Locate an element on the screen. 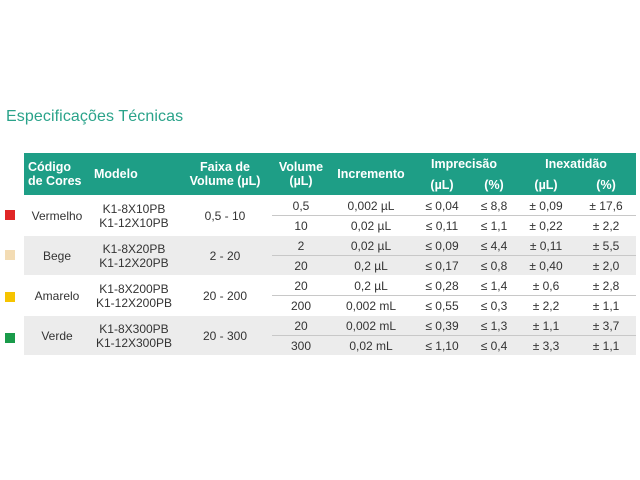  imprecision-ul-cell: ≤ 0,17 is located at coordinates (442, 265).